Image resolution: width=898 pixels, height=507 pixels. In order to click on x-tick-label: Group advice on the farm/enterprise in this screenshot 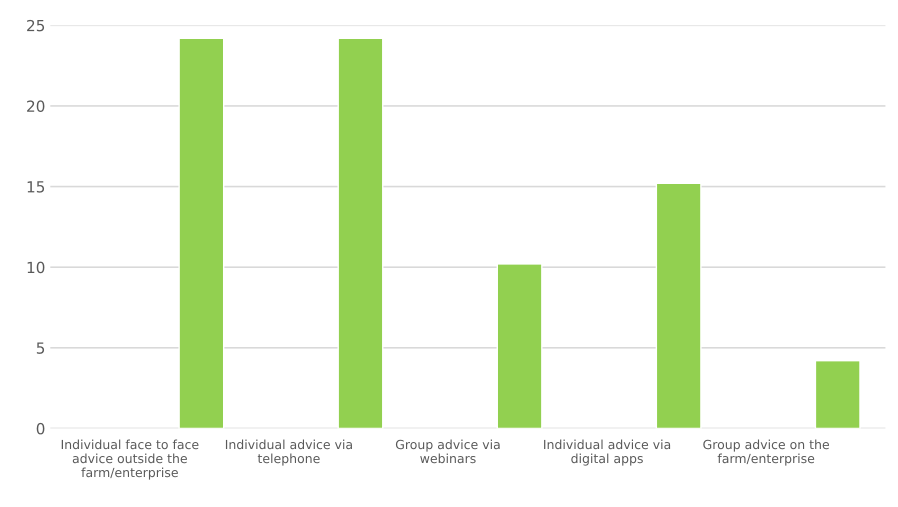, I will do `click(766, 453)`.